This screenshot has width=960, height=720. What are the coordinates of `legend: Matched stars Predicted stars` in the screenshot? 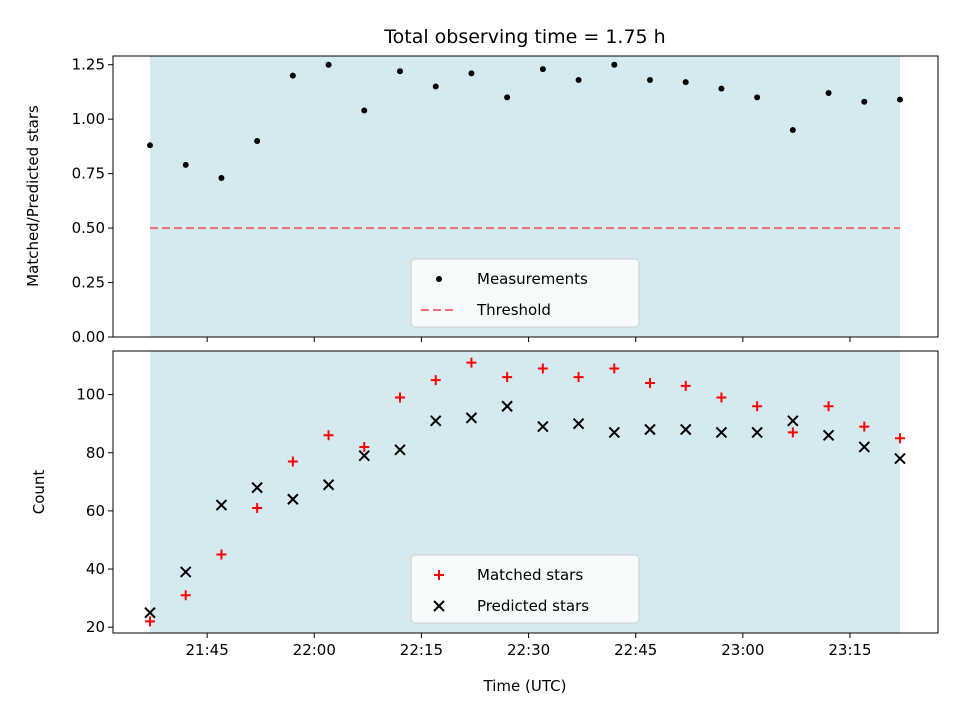 It's located at (525, 589).